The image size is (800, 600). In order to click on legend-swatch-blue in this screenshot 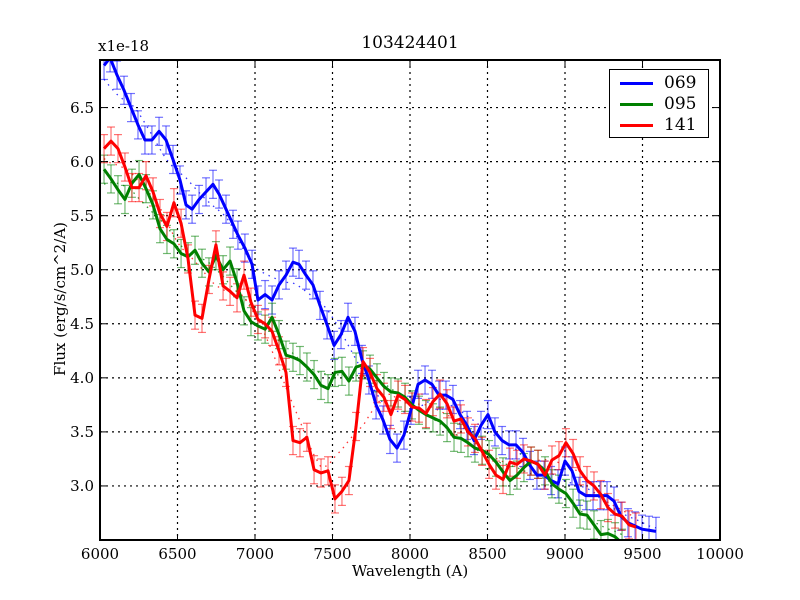, I will do `click(636, 83)`.